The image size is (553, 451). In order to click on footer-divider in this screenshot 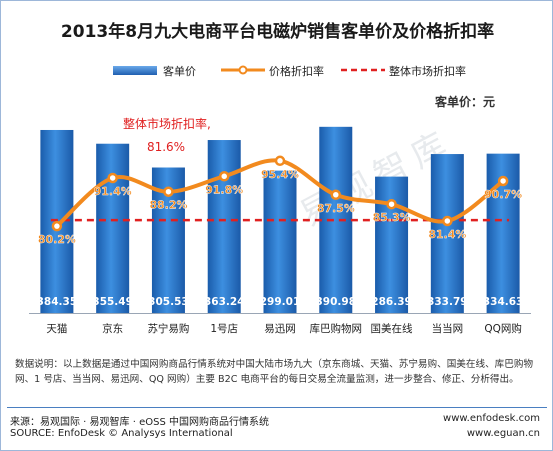, I will do `click(277, 407)`.